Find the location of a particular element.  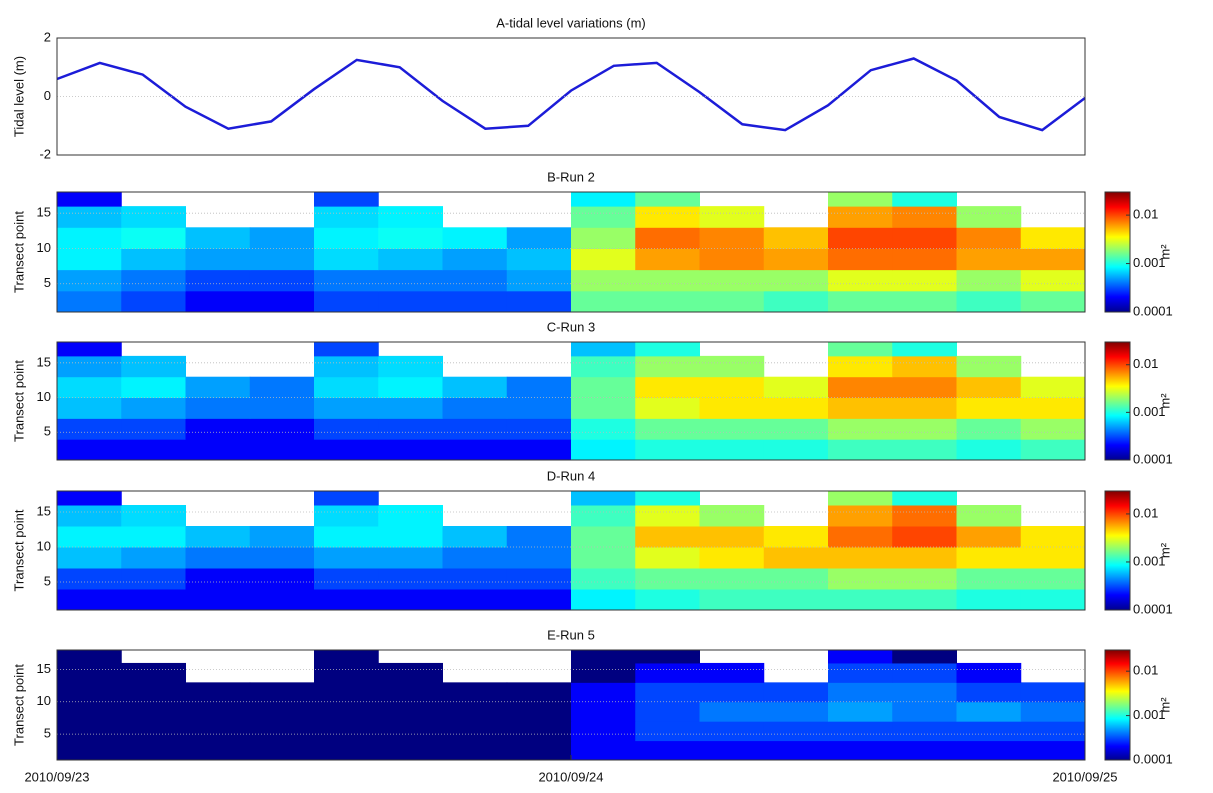

colorbar is located at coordinates (1117, 401).